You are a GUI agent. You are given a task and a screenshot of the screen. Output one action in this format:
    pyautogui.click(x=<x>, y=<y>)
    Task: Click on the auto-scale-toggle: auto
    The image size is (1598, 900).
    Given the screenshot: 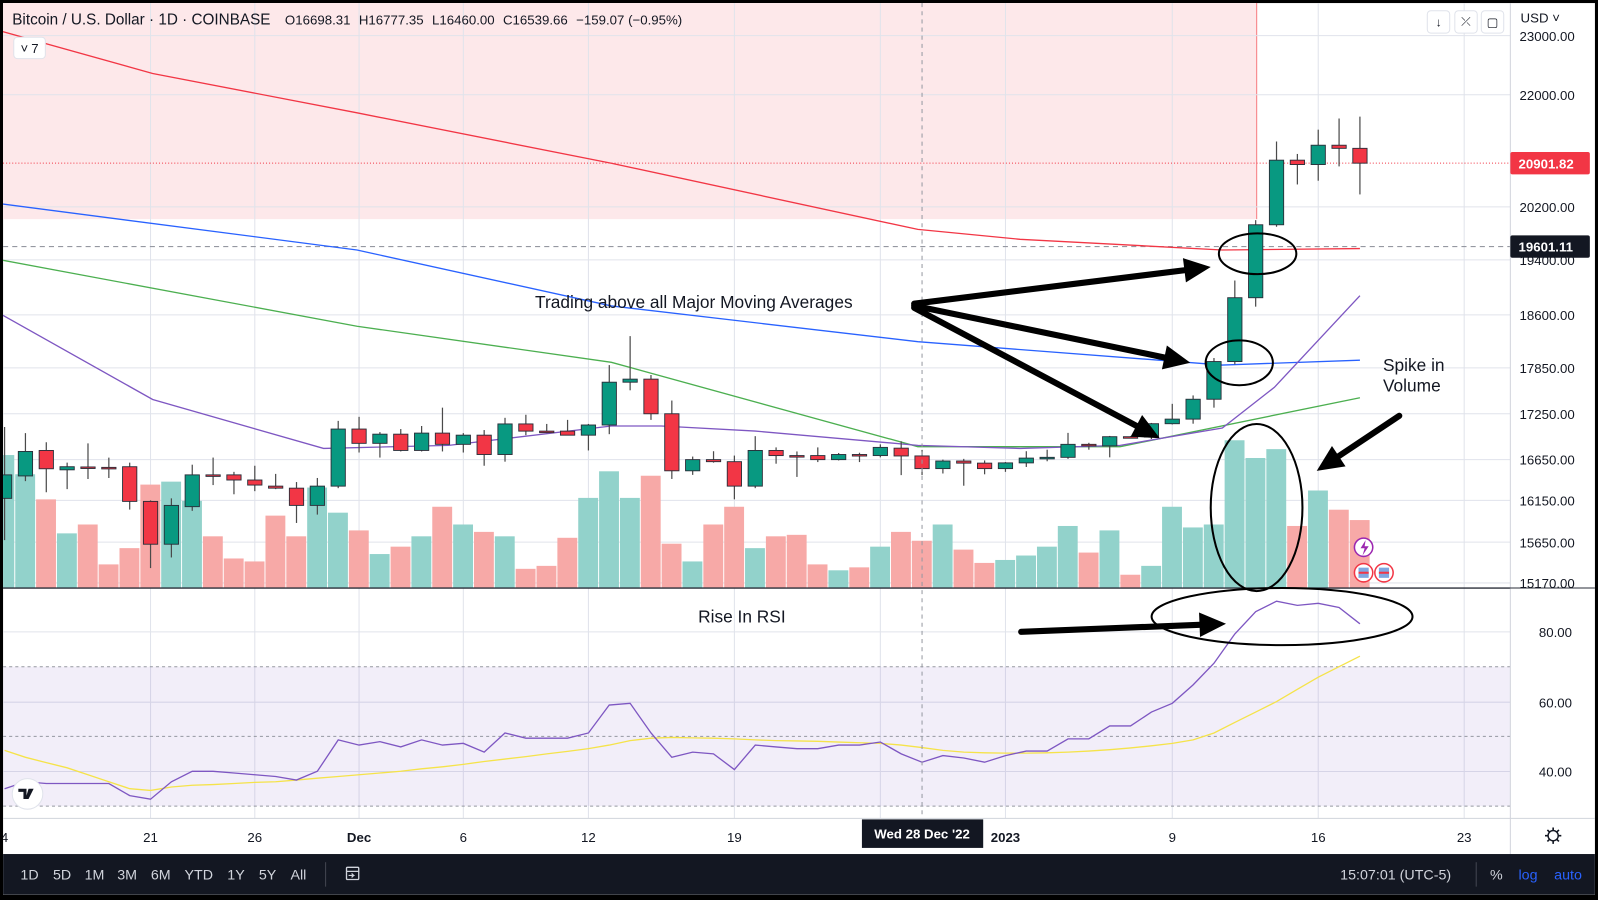 What is the action you would take?
    pyautogui.click(x=1568, y=874)
    